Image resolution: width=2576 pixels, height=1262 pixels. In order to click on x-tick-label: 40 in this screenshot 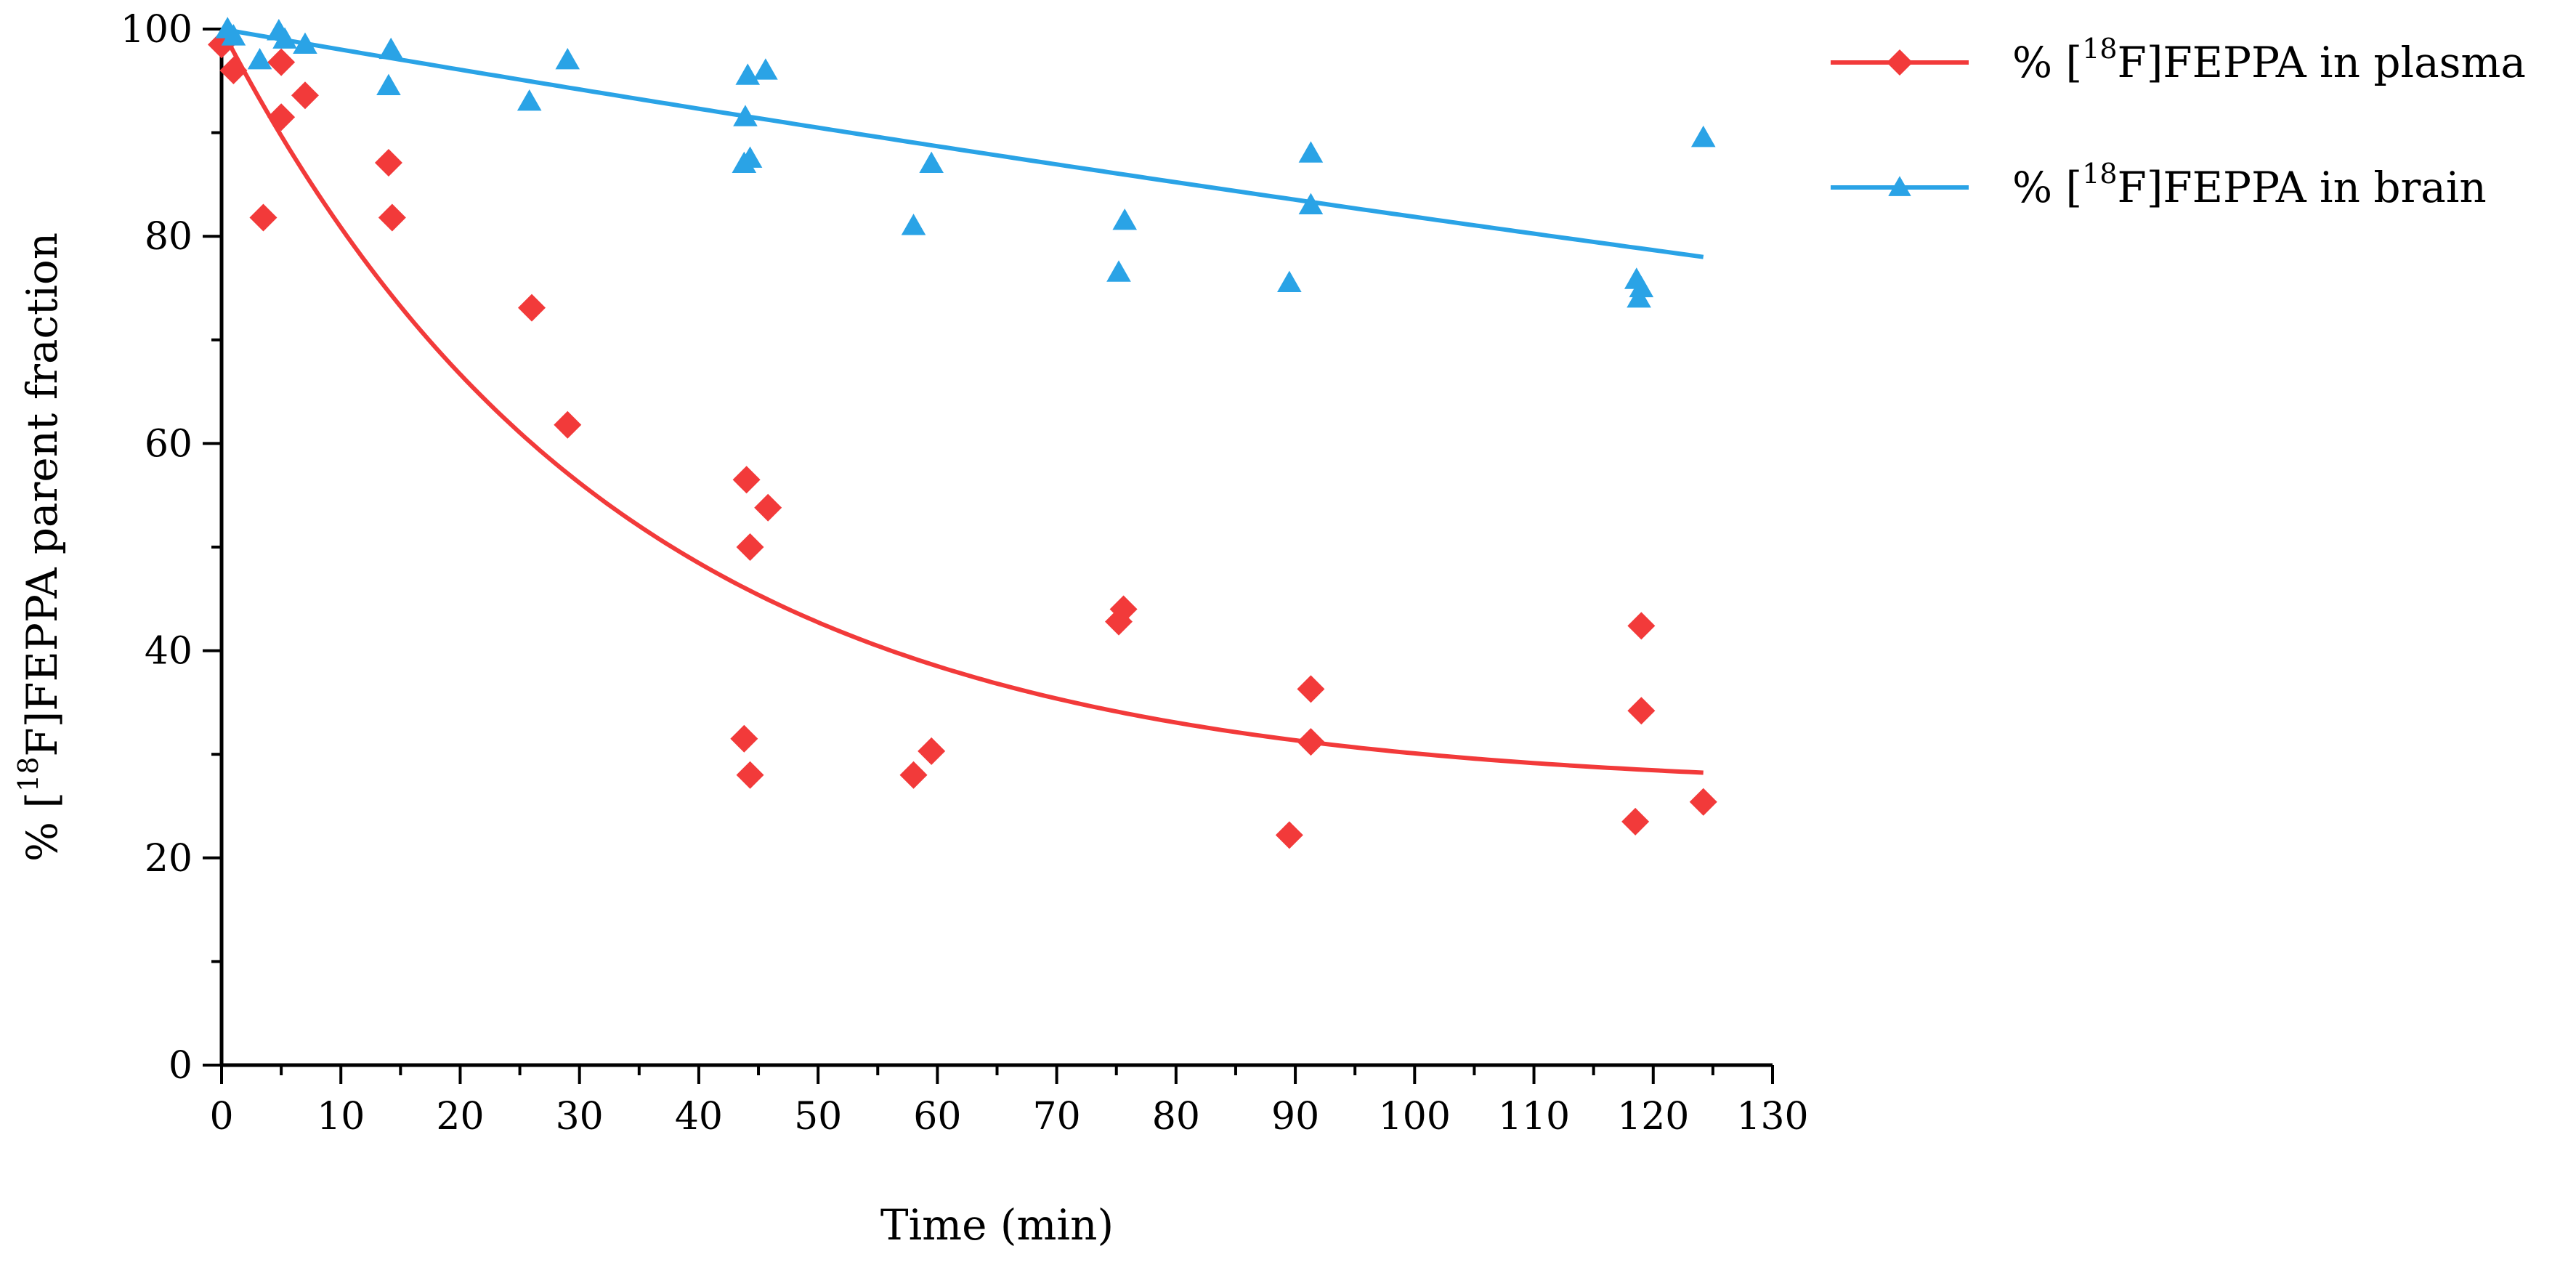, I will do `click(699, 1116)`.